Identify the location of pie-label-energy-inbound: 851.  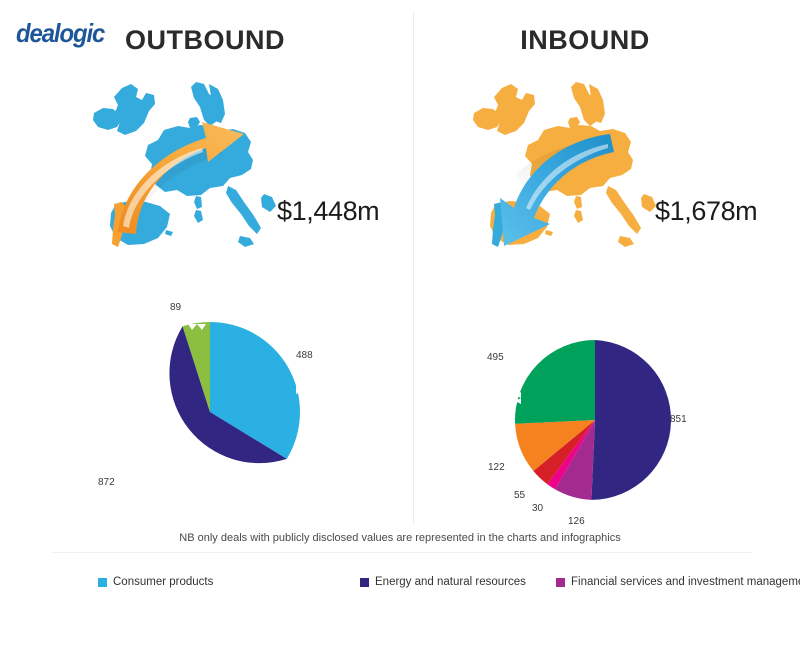
(678, 419).